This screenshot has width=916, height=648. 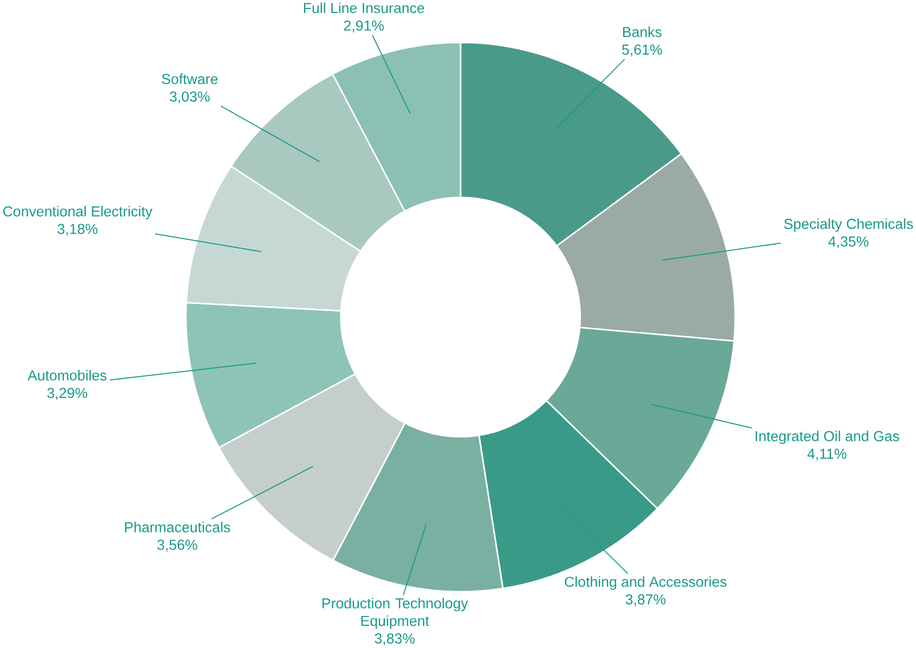 What do you see at coordinates (77, 213) in the screenshot?
I see `slice-label: Conventional Electricity` at bounding box center [77, 213].